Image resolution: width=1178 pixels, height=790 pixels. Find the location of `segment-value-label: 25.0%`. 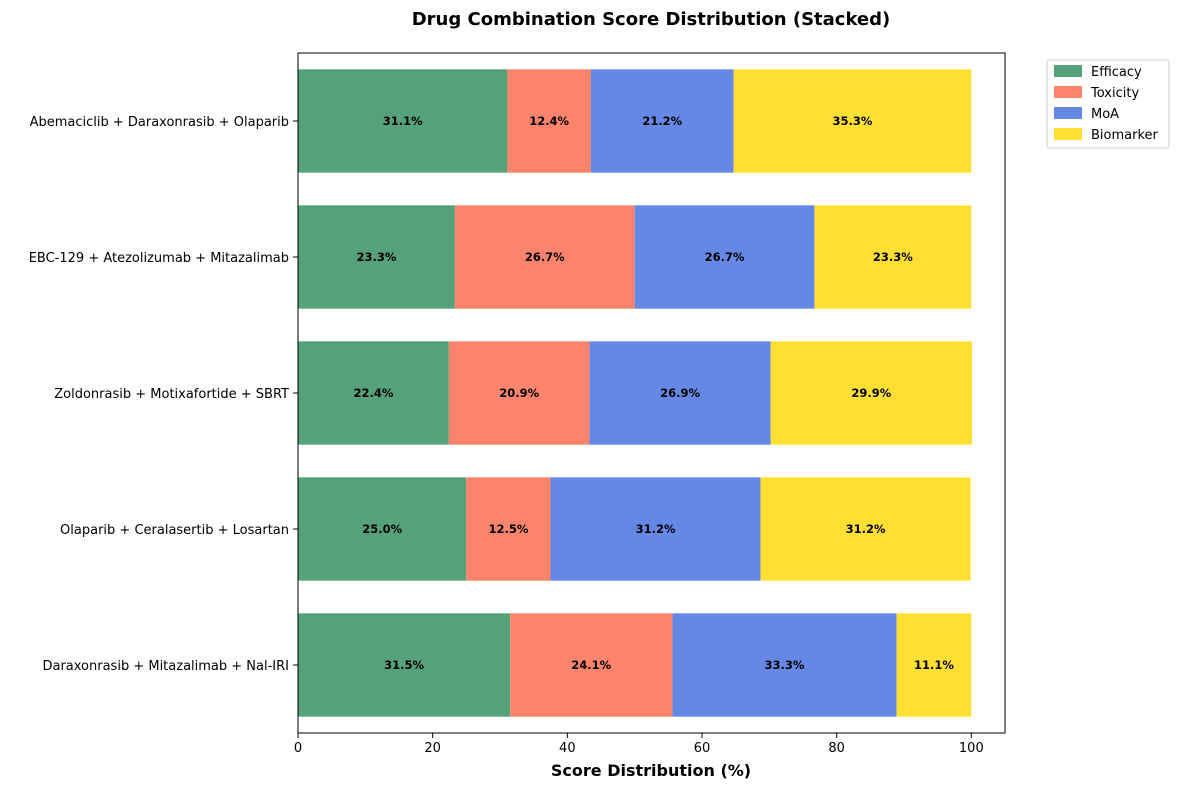

segment-value-label: 25.0% is located at coordinates (382, 529).